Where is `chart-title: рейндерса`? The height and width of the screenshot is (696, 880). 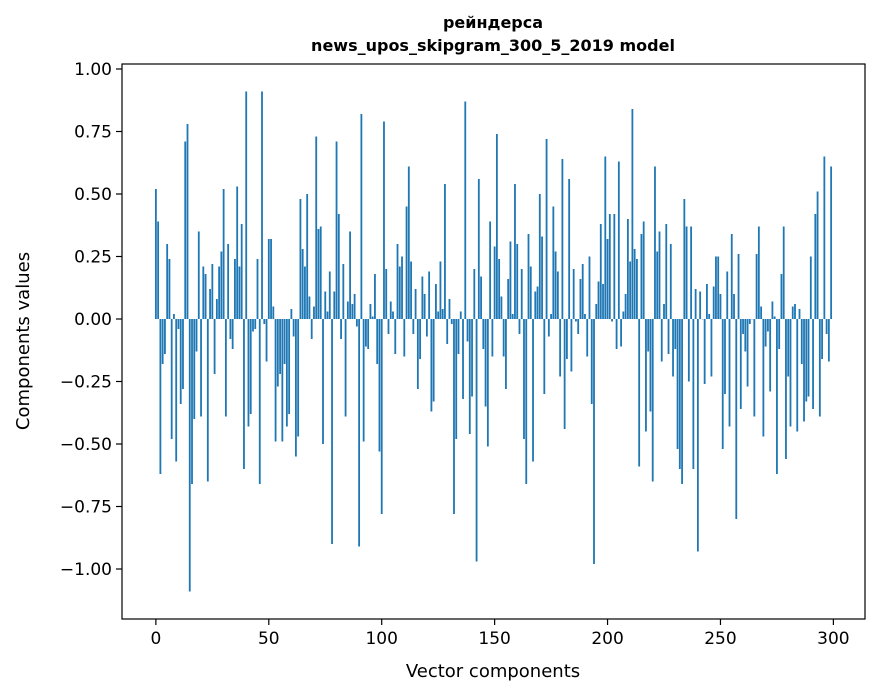
chart-title: рейндерса is located at coordinates (493, 22).